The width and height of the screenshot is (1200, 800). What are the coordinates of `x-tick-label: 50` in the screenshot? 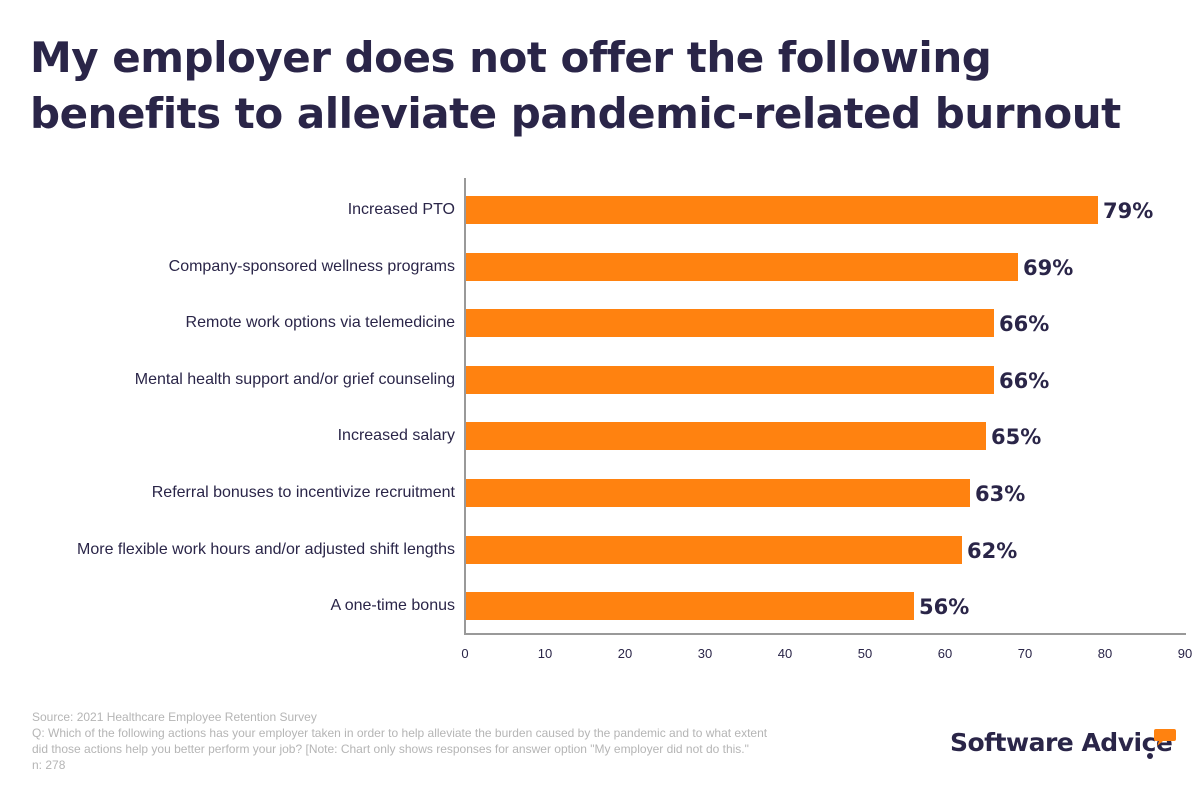 It's located at (865, 653).